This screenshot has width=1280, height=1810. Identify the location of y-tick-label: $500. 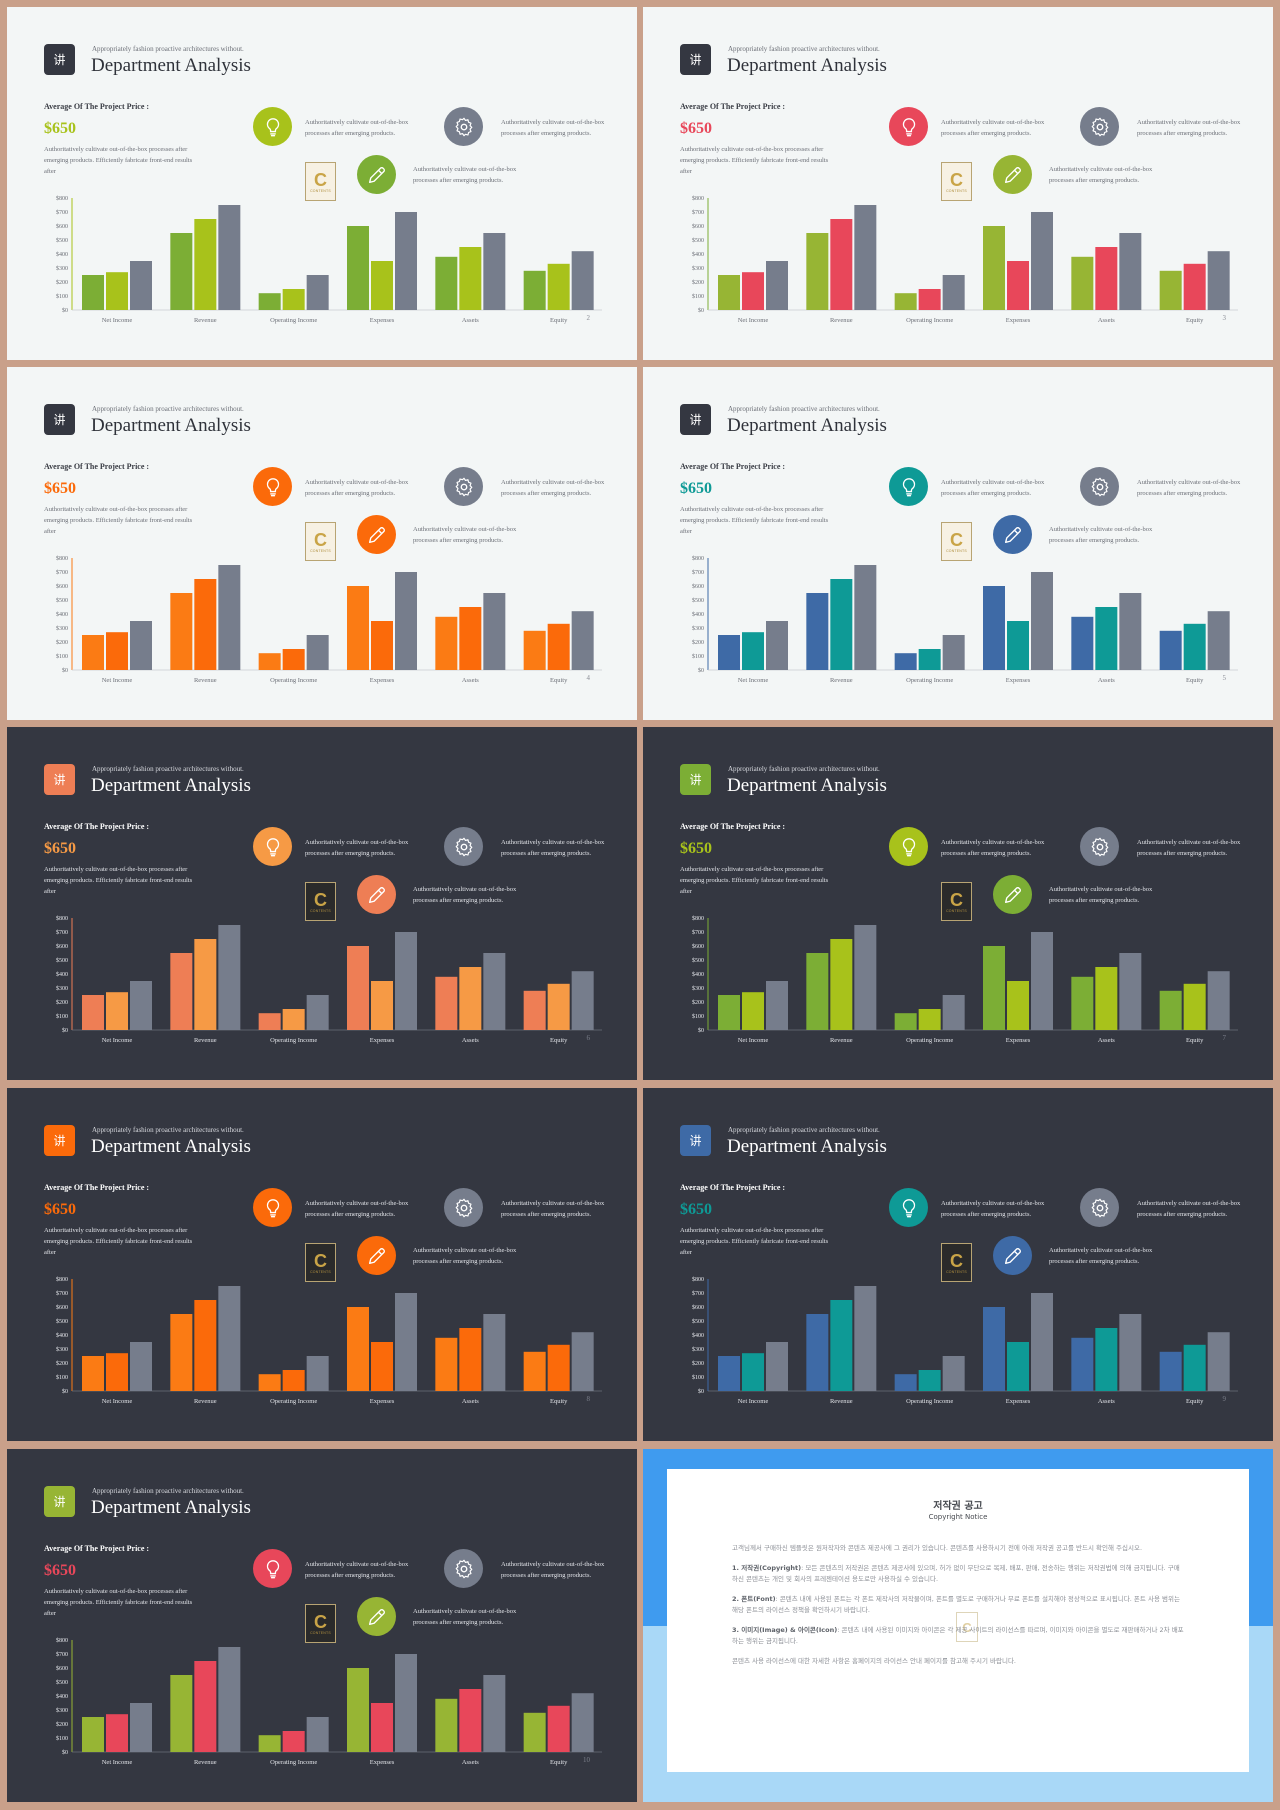
(62, 600).